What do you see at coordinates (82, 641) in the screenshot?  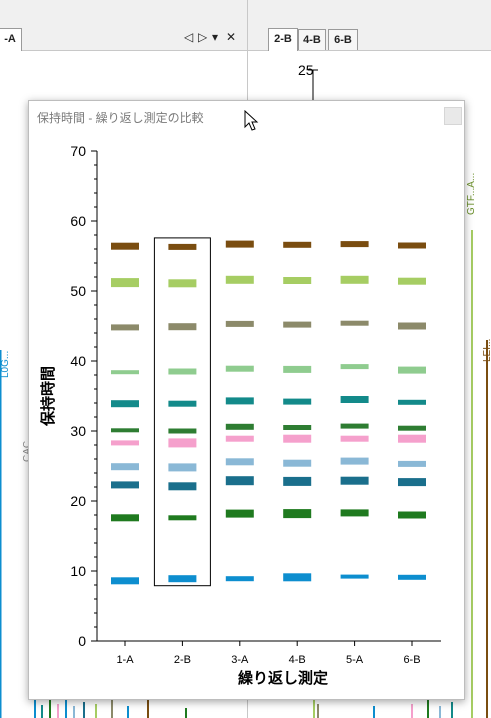 I see `y-tick-label: 0` at bounding box center [82, 641].